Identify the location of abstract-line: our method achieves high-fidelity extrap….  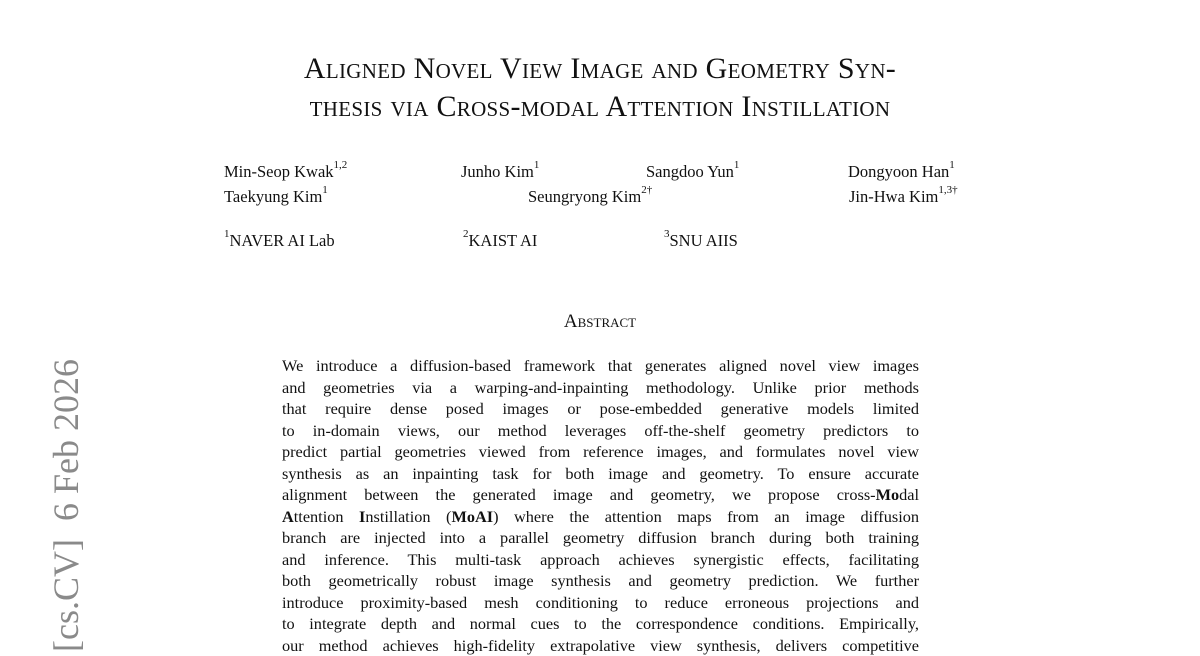
(600, 645).